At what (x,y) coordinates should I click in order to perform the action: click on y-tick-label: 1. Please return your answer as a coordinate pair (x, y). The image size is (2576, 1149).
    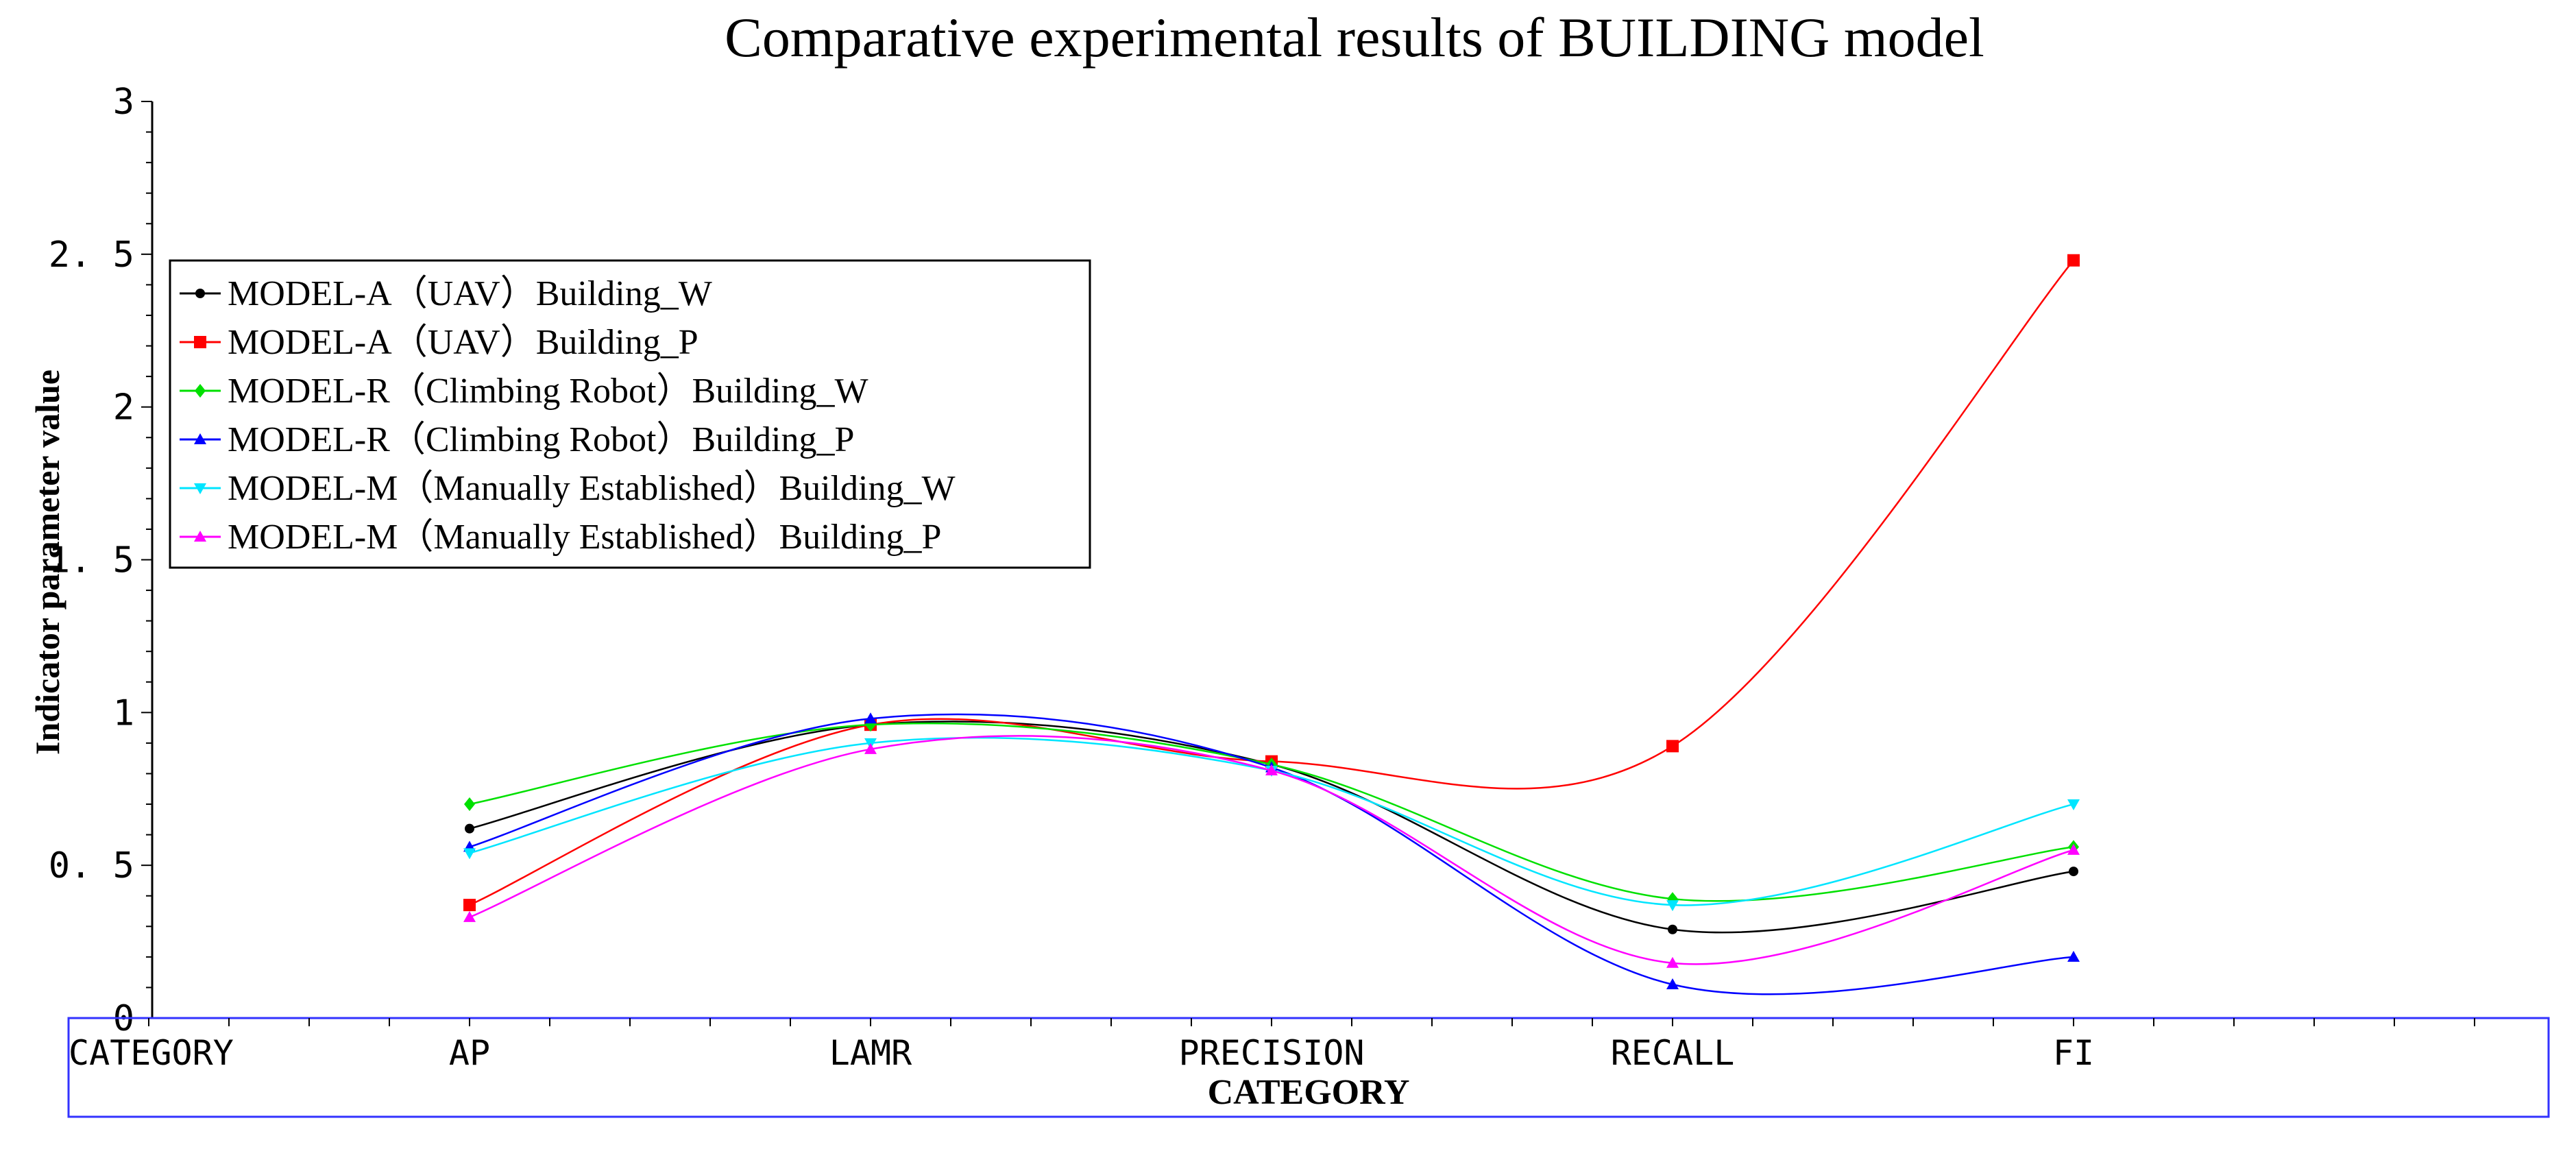
    Looking at the image, I should click on (123, 713).